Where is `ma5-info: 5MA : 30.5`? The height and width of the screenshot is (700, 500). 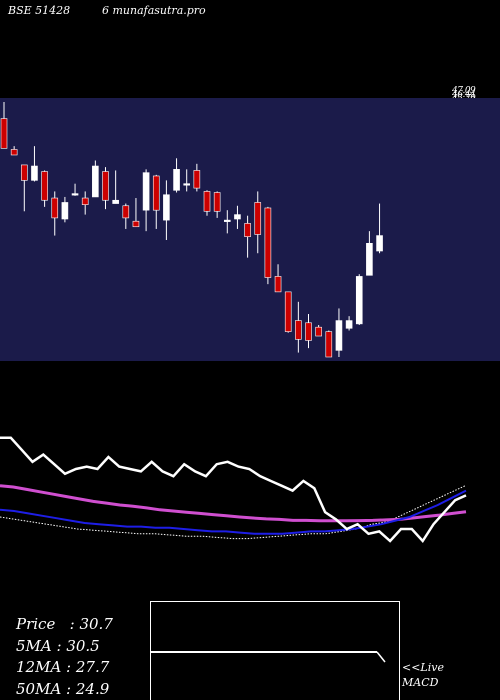
ma5-info: 5MA : 30.5 is located at coordinates (58, 645).